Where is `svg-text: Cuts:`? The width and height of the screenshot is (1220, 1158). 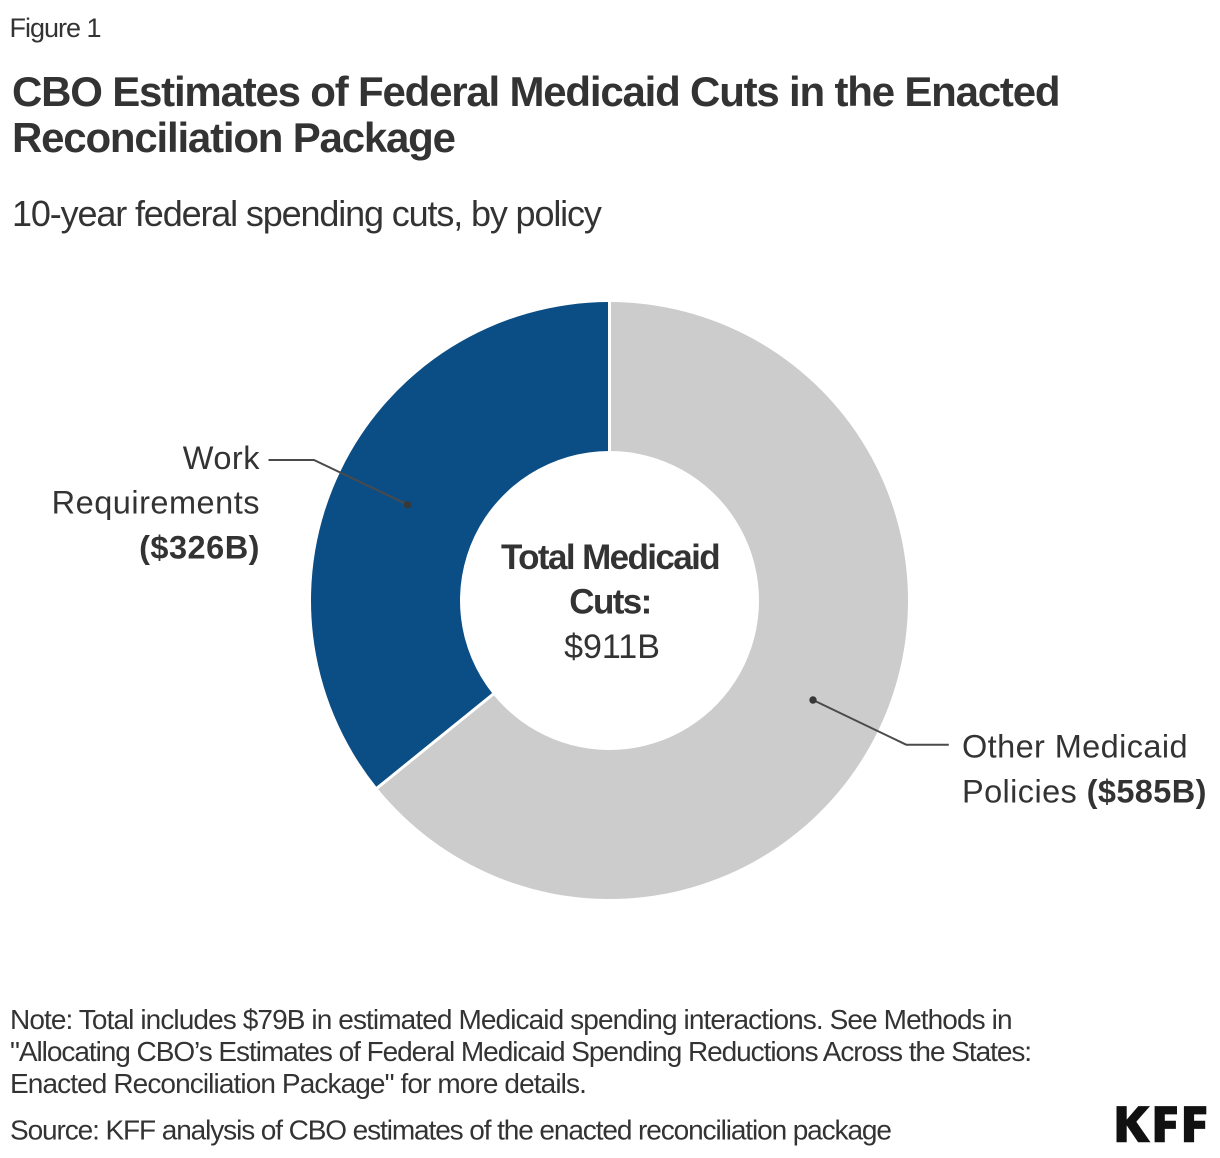
svg-text: Cuts: is located at coordinates (609, 601).